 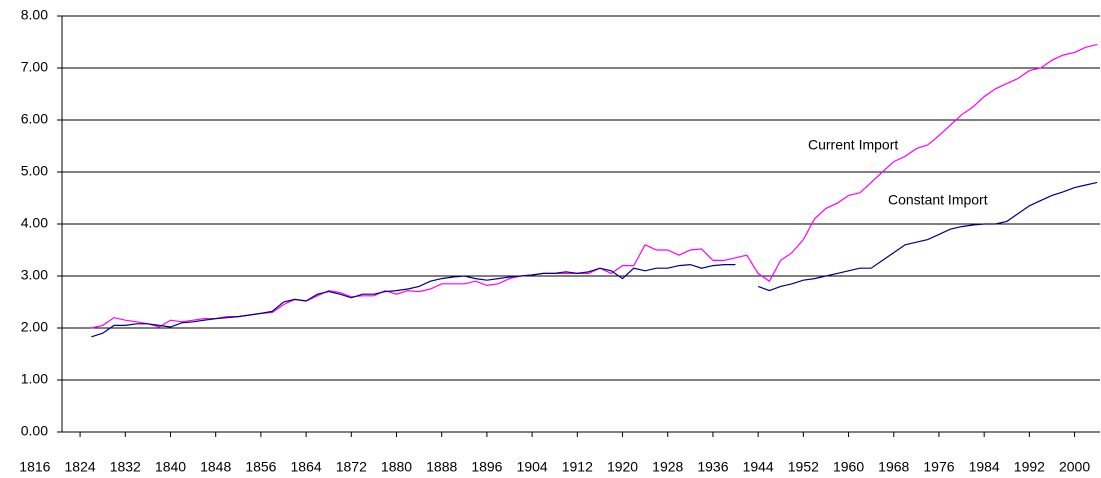 What do you see at coordinates (170, 467) in the screenshot?
I see `x-tick-label: 1840` at bounding box center [170, 467].